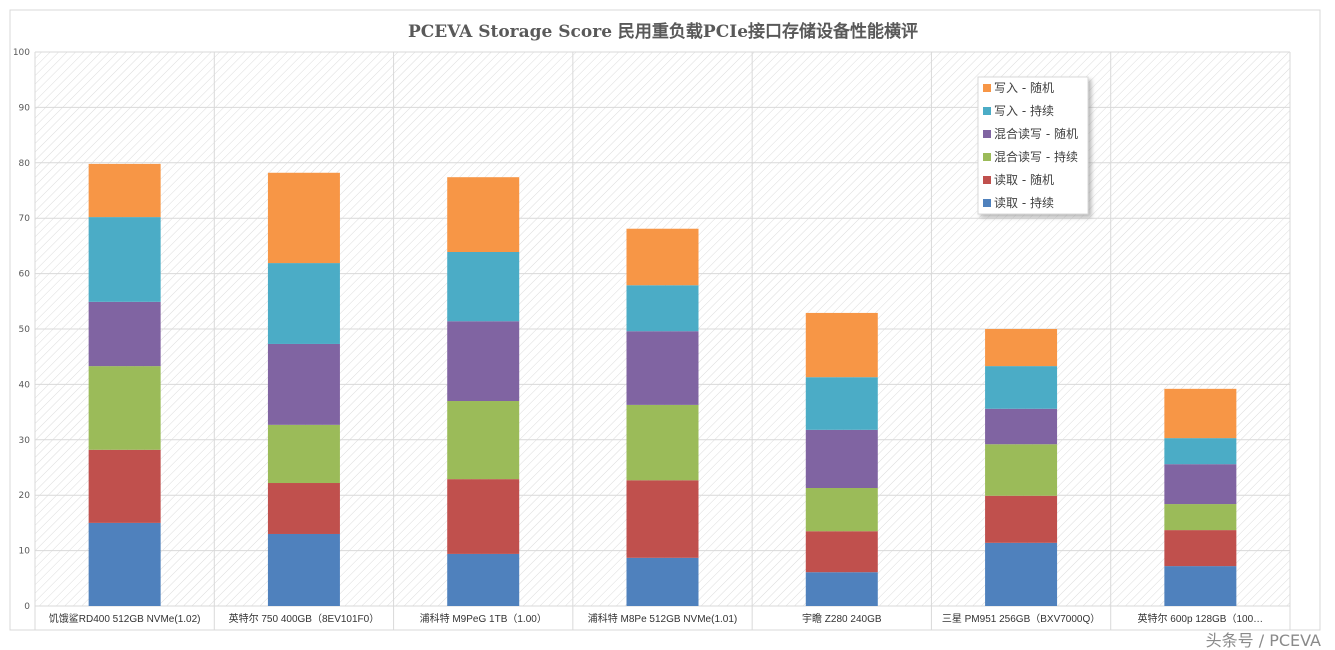  What do you see at coordinates (1033, 145) in the screenshot?
I see `legend-box` at bounding box center [1033, 145].